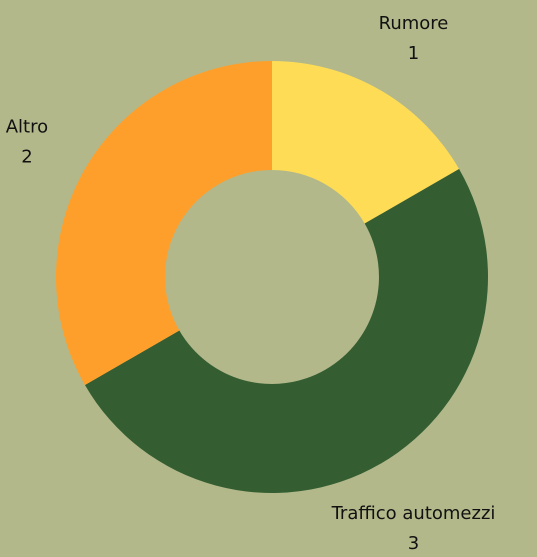  I want to click on slice-value: 3, so click(413, 543).